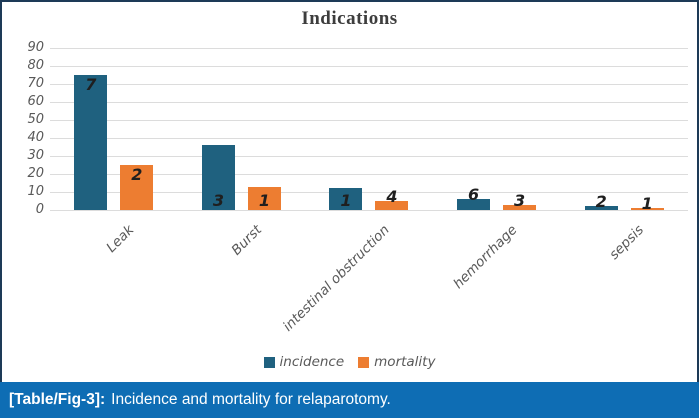  What do you see at coordinates (39, 209) in the screenshot?
I see `y-axis-tick-label: 0` at bounding box center [39, 209].